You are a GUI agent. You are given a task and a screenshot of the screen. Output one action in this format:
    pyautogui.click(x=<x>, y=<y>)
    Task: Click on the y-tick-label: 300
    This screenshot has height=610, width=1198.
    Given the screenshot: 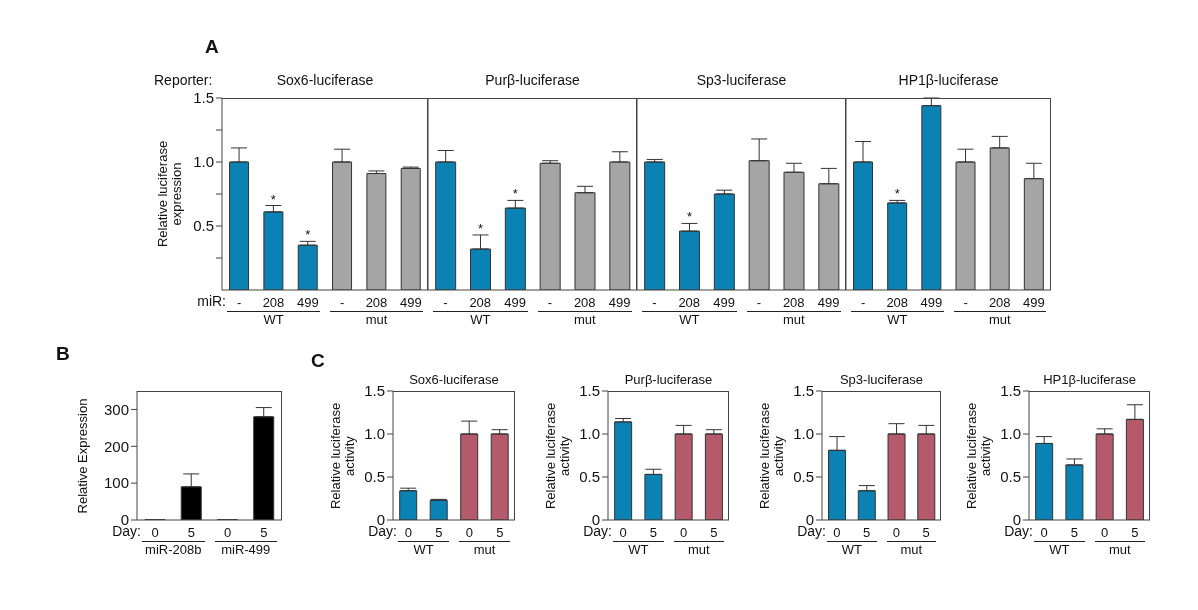 What is the action you would take?
    pyautogui.click(x=116, y=409)
    